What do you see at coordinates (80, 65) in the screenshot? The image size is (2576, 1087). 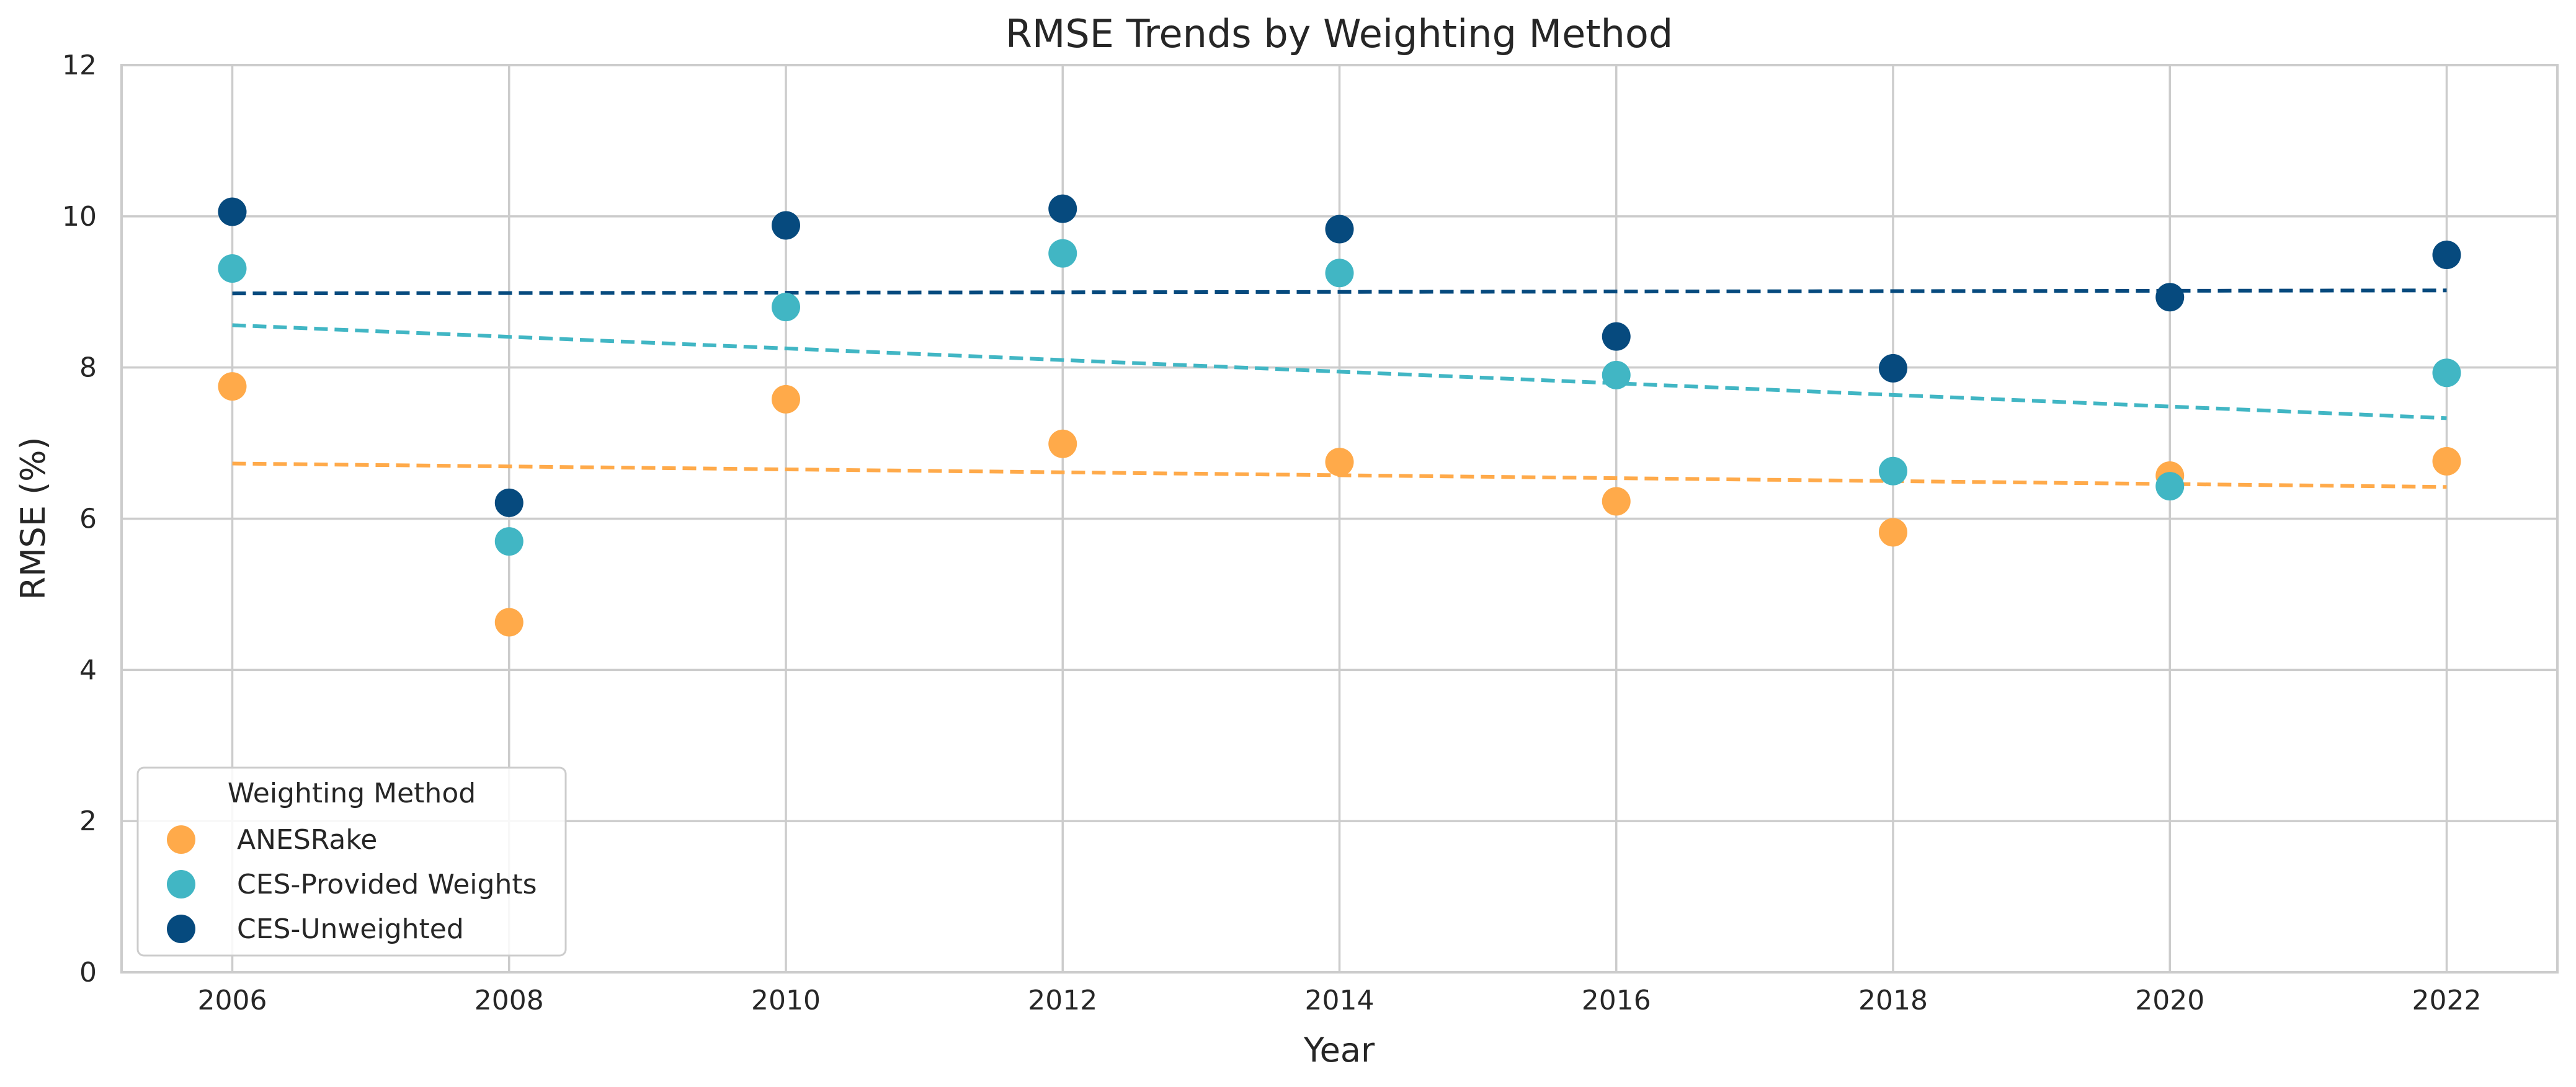 I see `y-tick-label: 12` at bounding box center [80, 65].